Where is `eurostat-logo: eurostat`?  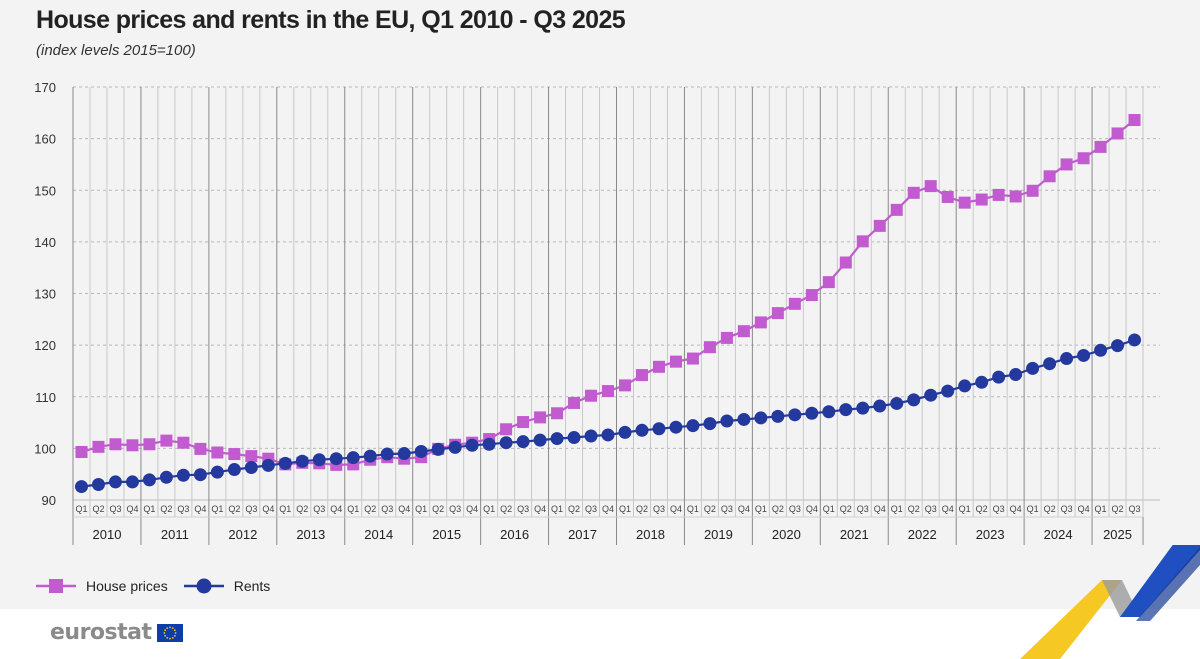
eurostat-logo: eurostat is located at coordinates (116, 632).